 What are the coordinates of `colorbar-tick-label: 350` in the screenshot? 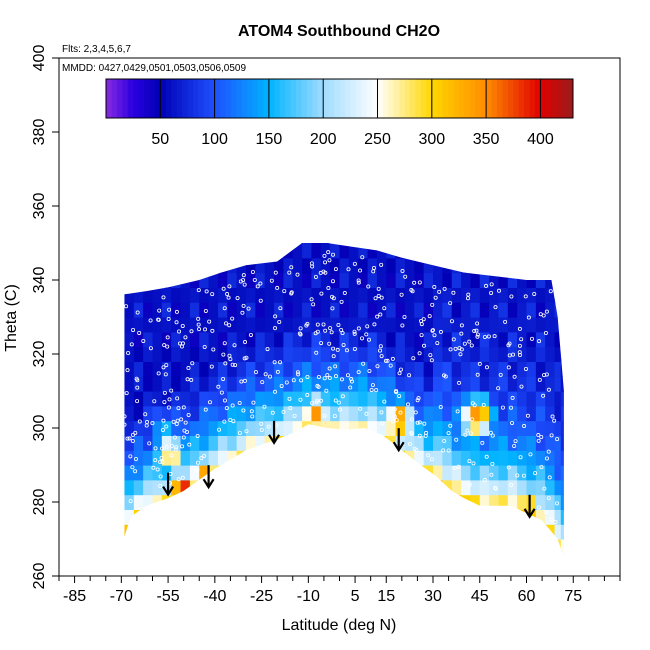 It's located at (486, 139).